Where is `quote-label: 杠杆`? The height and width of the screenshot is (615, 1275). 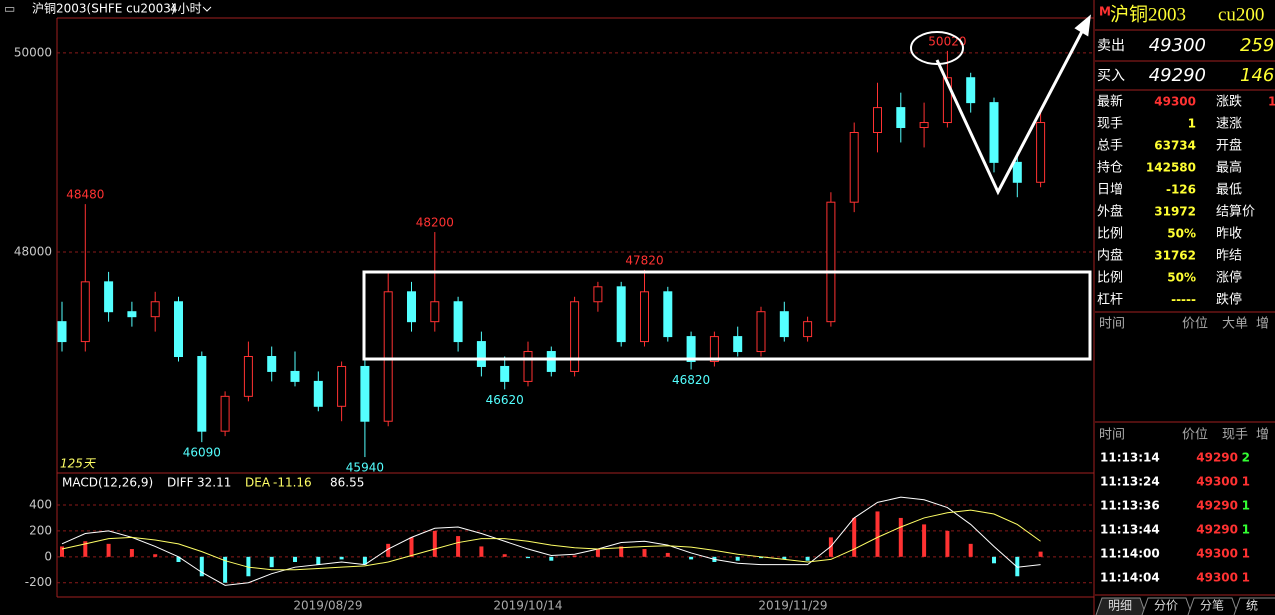 quote-label: 杠杆 is located at coordinates (1110, 300).